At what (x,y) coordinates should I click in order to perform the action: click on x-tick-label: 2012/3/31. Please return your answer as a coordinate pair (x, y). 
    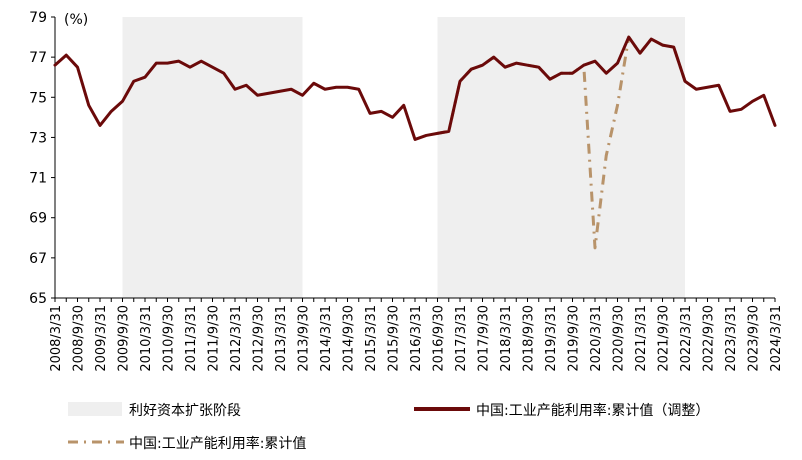
    Looking at the image, I should click on (236, 338).